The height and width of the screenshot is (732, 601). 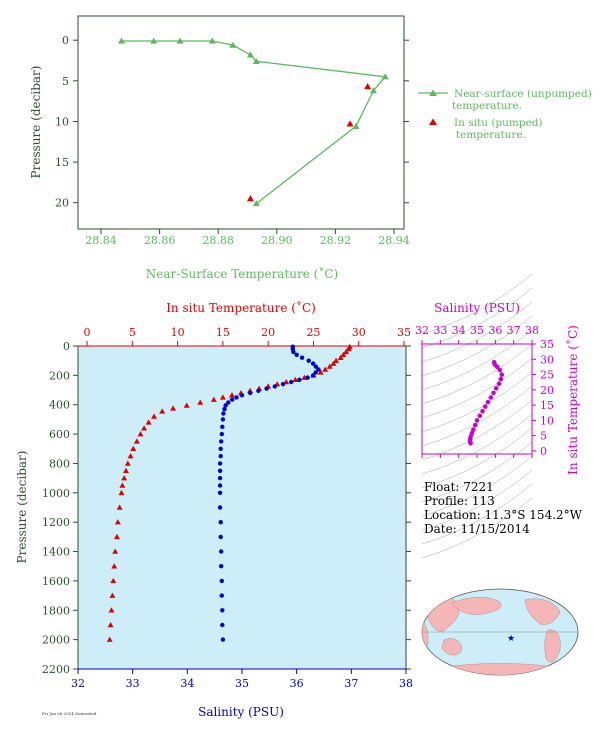 I want to click on profile-salinity-tick-label: 37, so click(x=351, y=683).